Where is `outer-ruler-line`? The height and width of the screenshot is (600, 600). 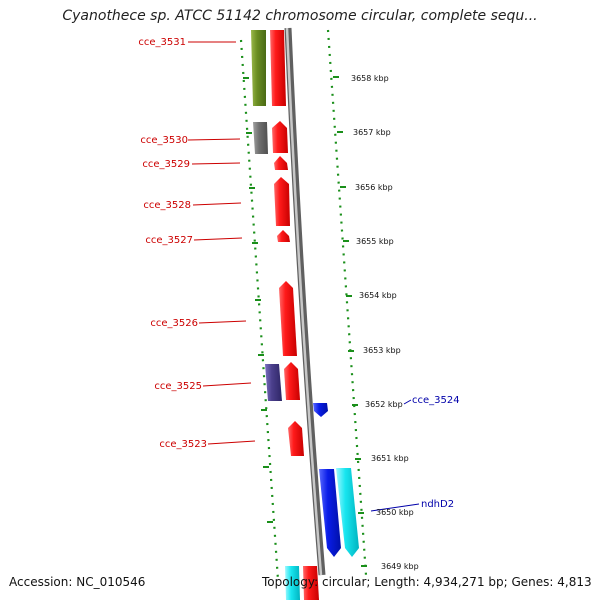 outer-ruler-line is located at coordinates (347, 302).